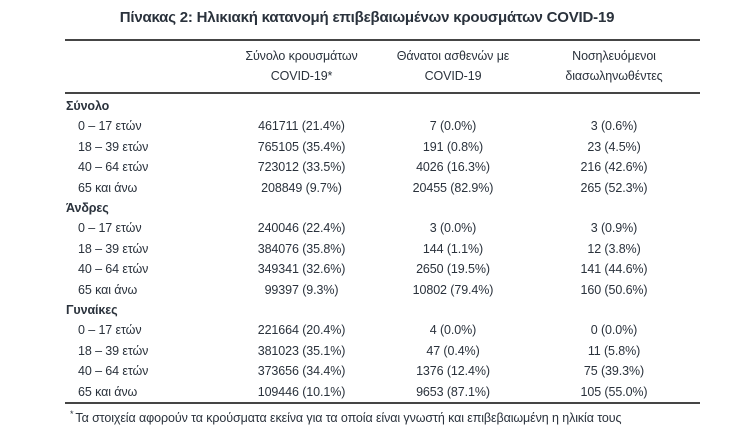 Image resolution: width=734 pixels, height=440 pixels. I want to click on group-row-women: Γυναίκες, so click(382, 310).